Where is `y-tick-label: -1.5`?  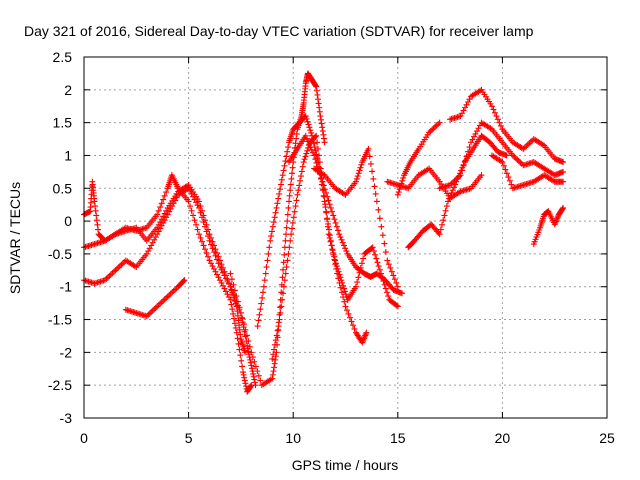 y-tick-label: -1.5 is located at coordinates (60, 320).